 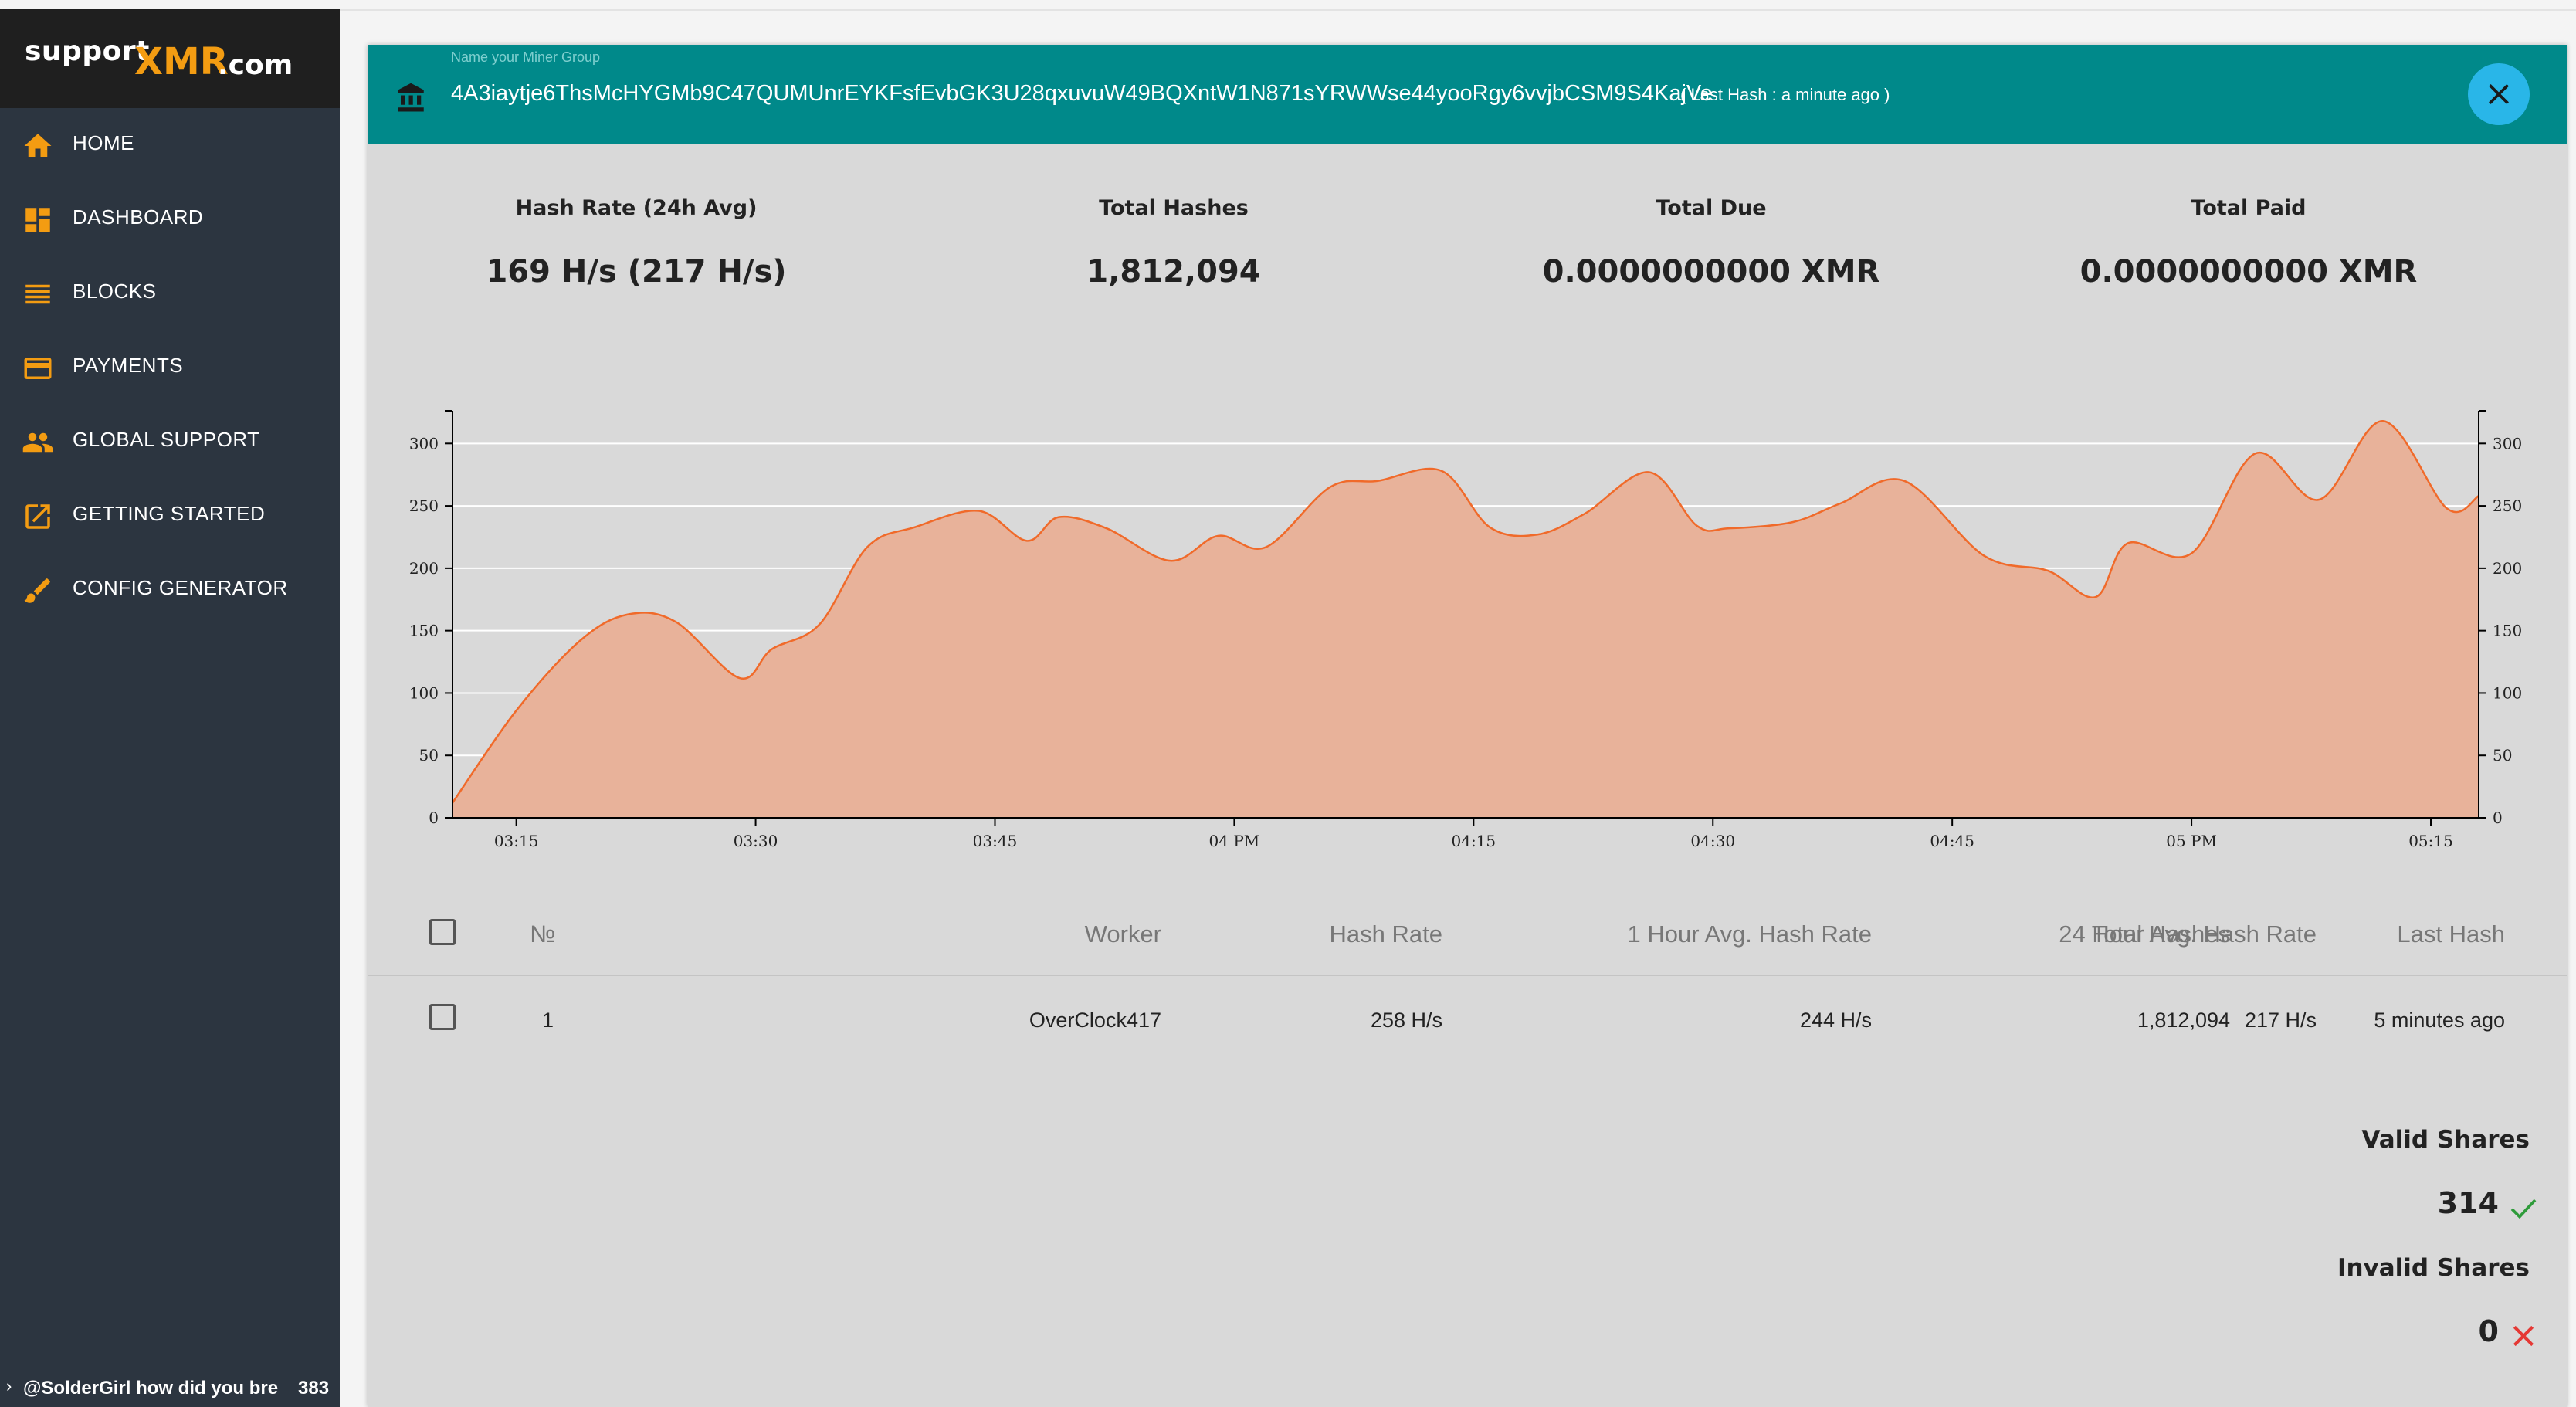 I want to click on sidebar-item-label: HOME, so click(x=103, y=142).